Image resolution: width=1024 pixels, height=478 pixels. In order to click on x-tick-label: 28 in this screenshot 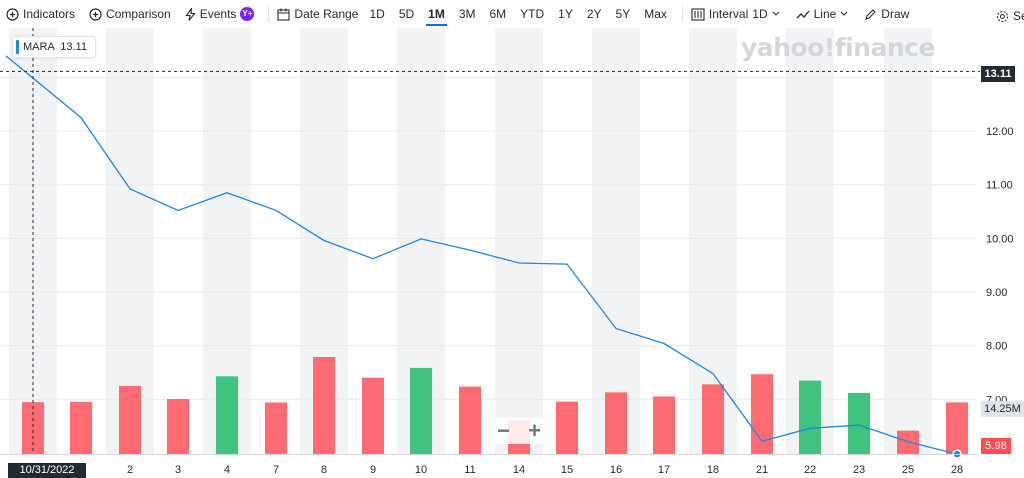, I will do `click(957, 470)`.